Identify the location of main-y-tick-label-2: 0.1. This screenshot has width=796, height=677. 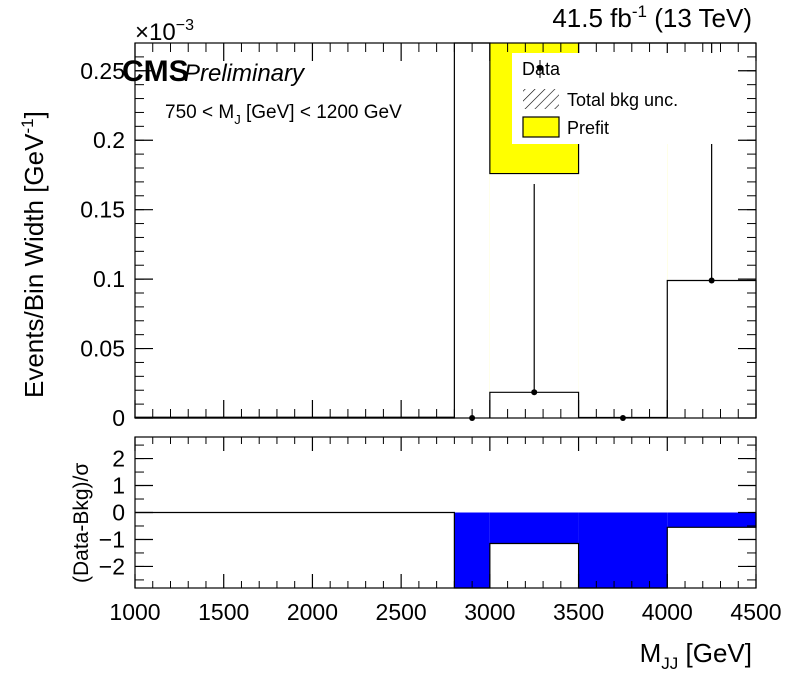
(109, 279).